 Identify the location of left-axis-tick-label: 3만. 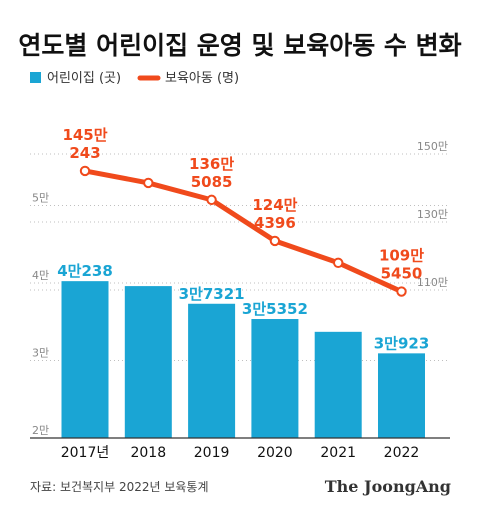
(40, 353).